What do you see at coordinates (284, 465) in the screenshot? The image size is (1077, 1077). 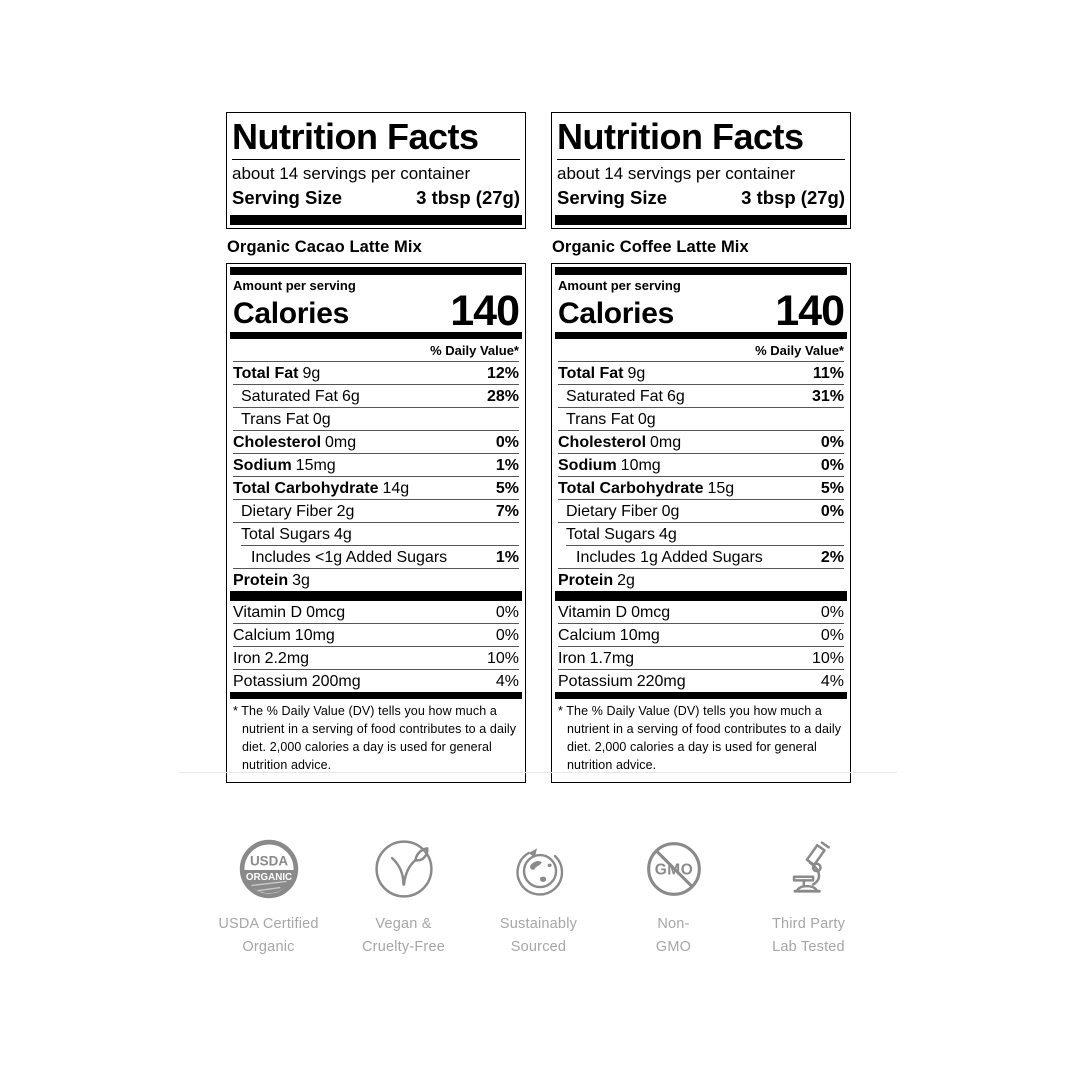 I see `nutrient-text: Sodium 15mg` at bounding box center [284, 465].